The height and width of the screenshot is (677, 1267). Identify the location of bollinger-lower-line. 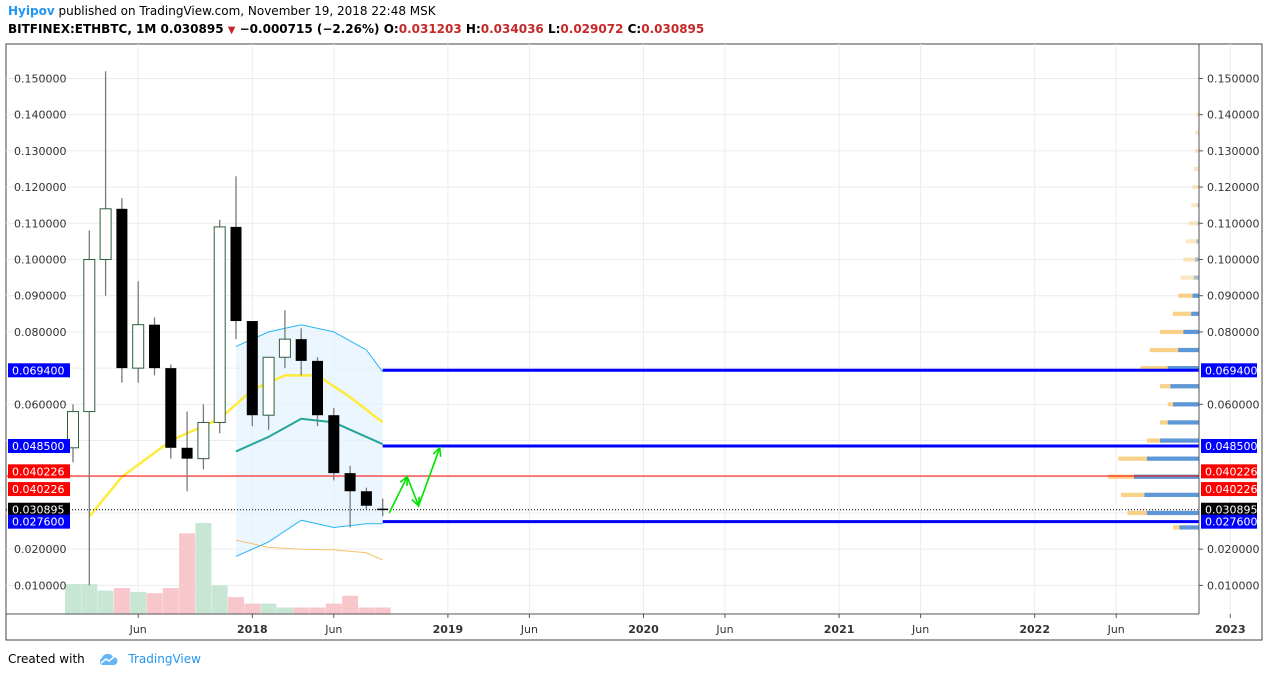
(309, 538).